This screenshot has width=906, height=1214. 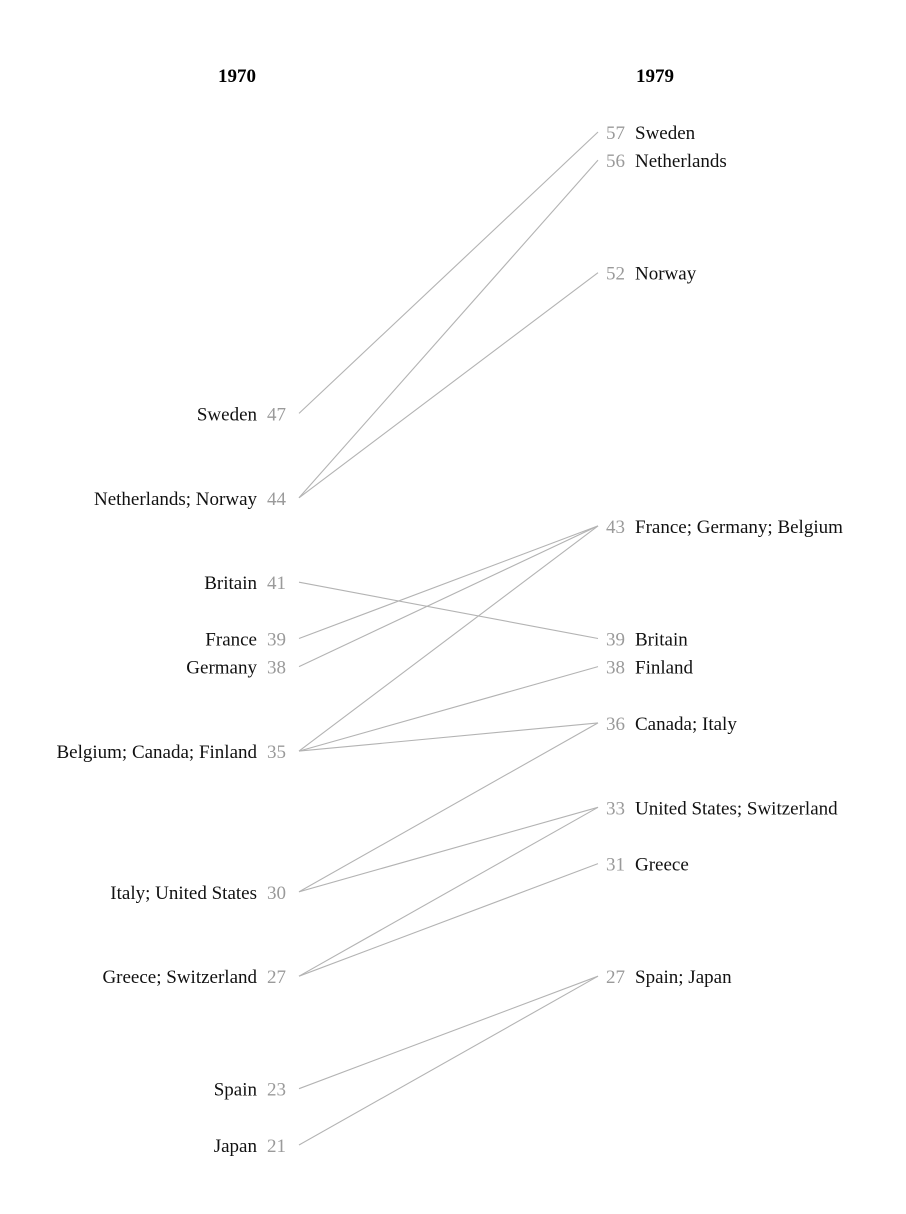 I want to click on left-value: 47, so click(x=276, y=414).